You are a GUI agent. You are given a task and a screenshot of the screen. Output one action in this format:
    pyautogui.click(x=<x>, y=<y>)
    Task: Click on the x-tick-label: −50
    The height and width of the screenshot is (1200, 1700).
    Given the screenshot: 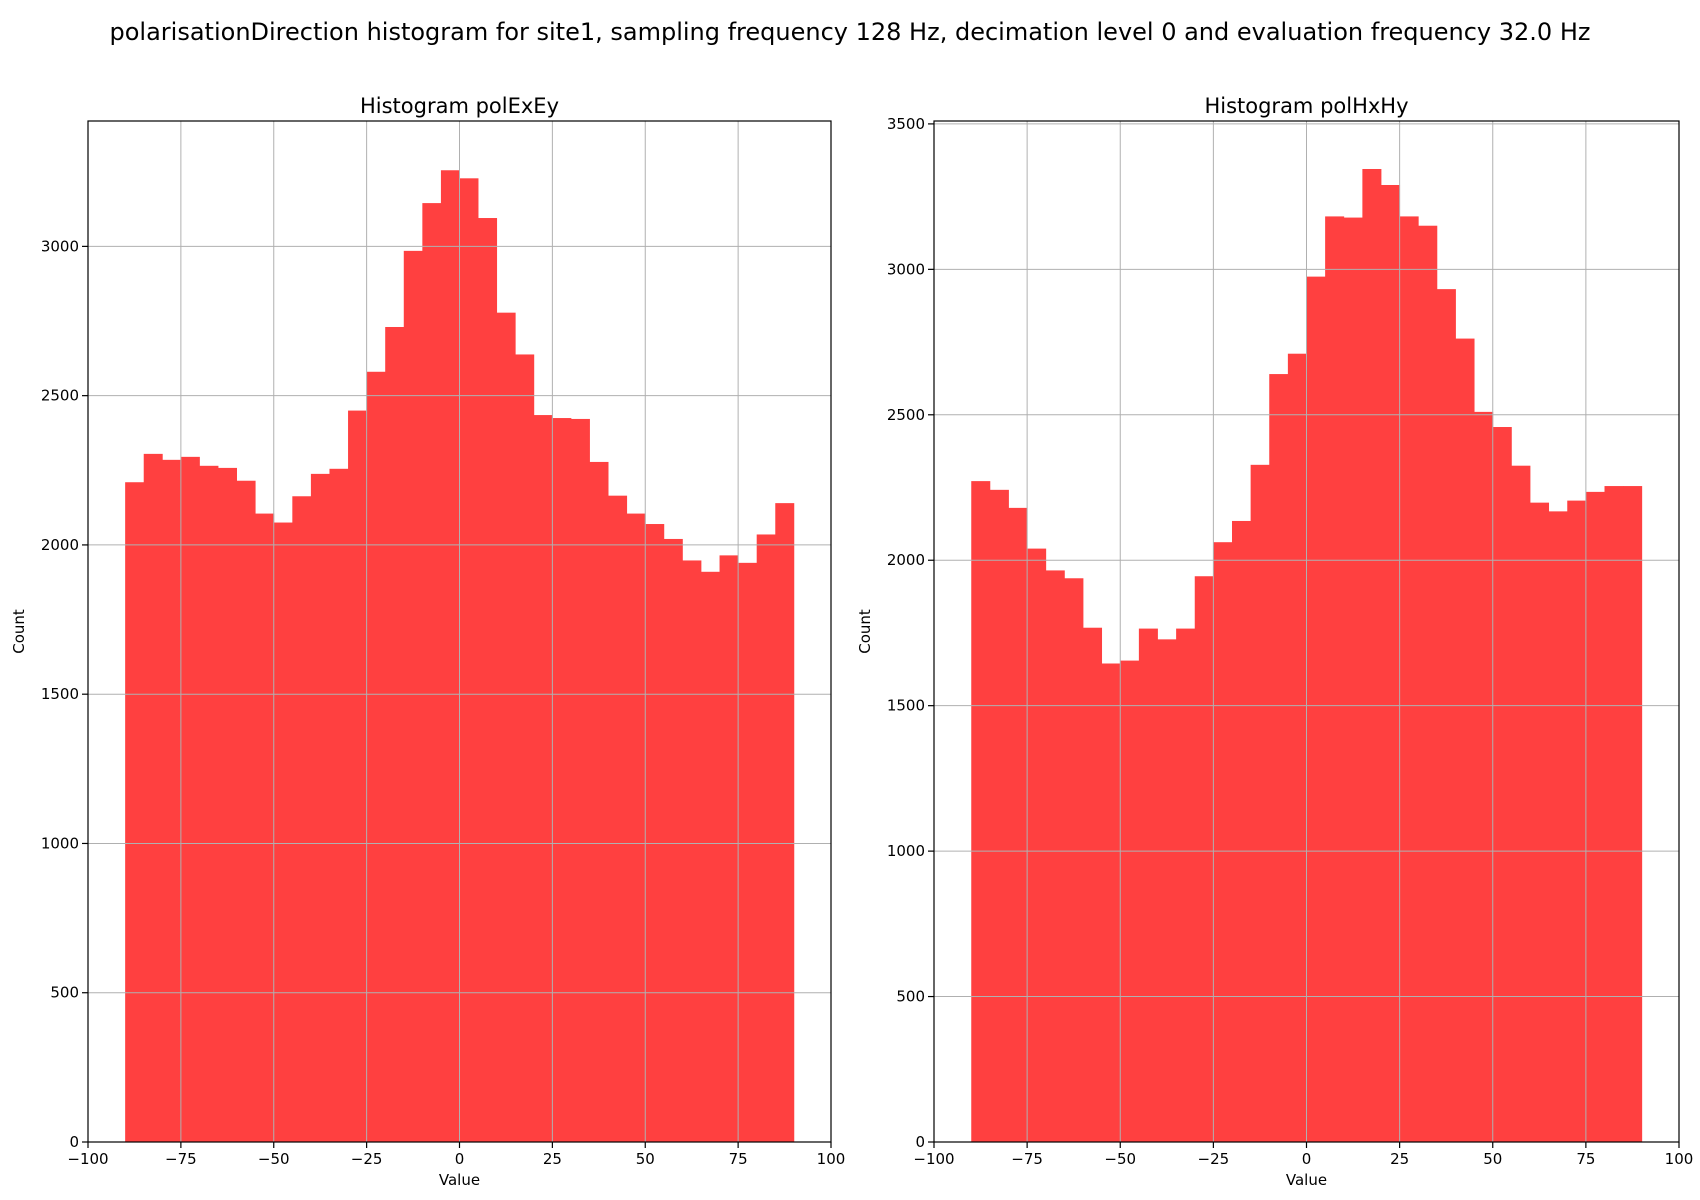 What is the action you would take?
    pyautogui.click(x=274, y=1159)
    